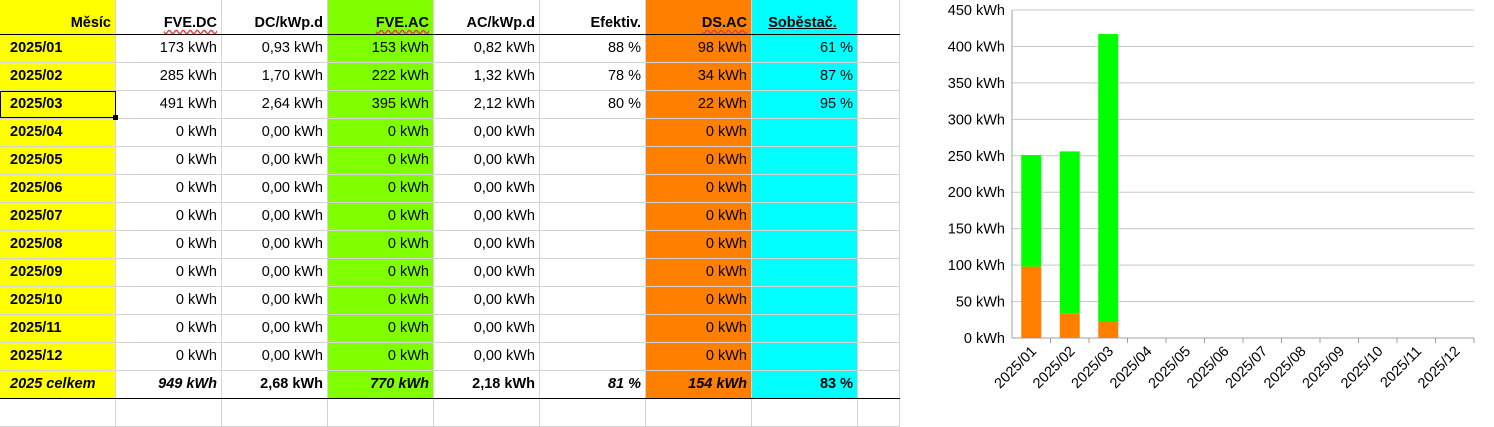  I want to click on cell-month: 2025/02, so click(58, 76).